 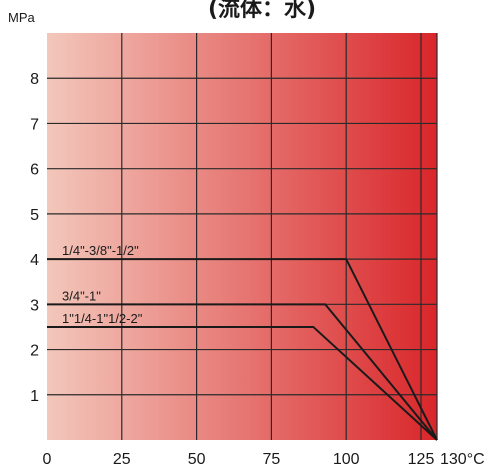 I want to click on y-axis-ticks: 1 2 3 4 5 6 7 8, so click(x=34, y=238).